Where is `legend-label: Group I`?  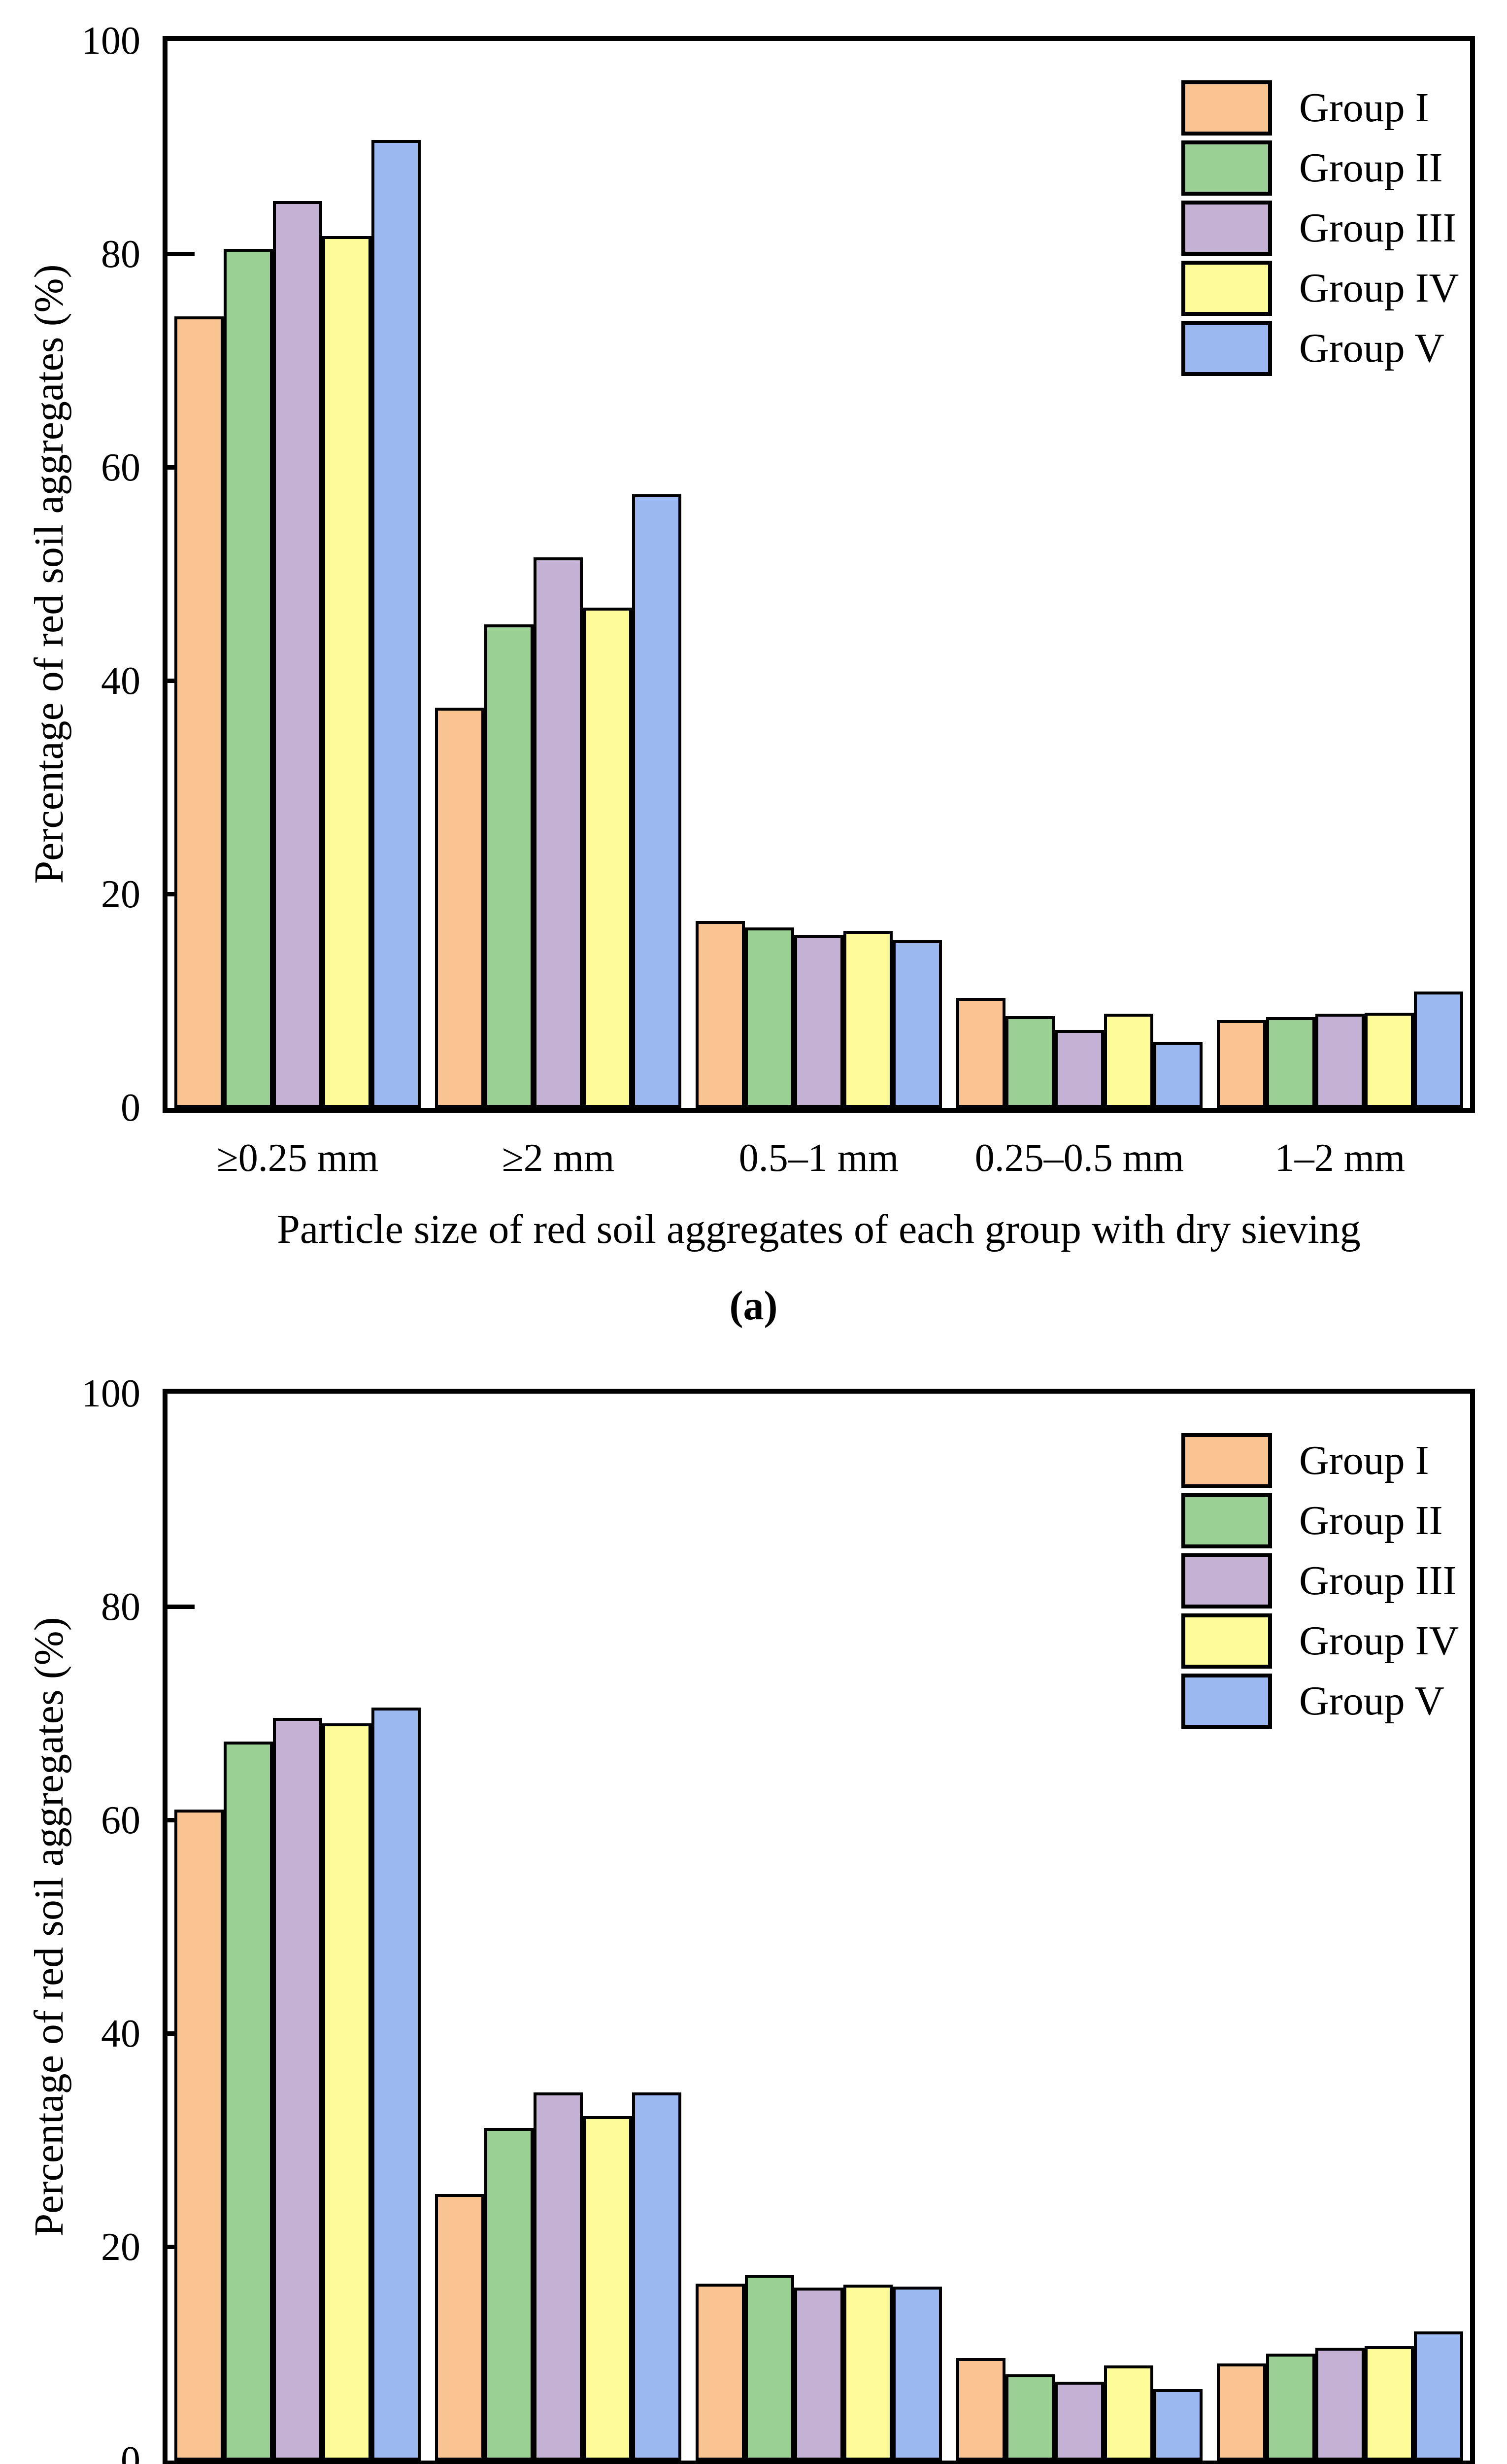
legend-label: Group I is located at coordinates (1364, 108).